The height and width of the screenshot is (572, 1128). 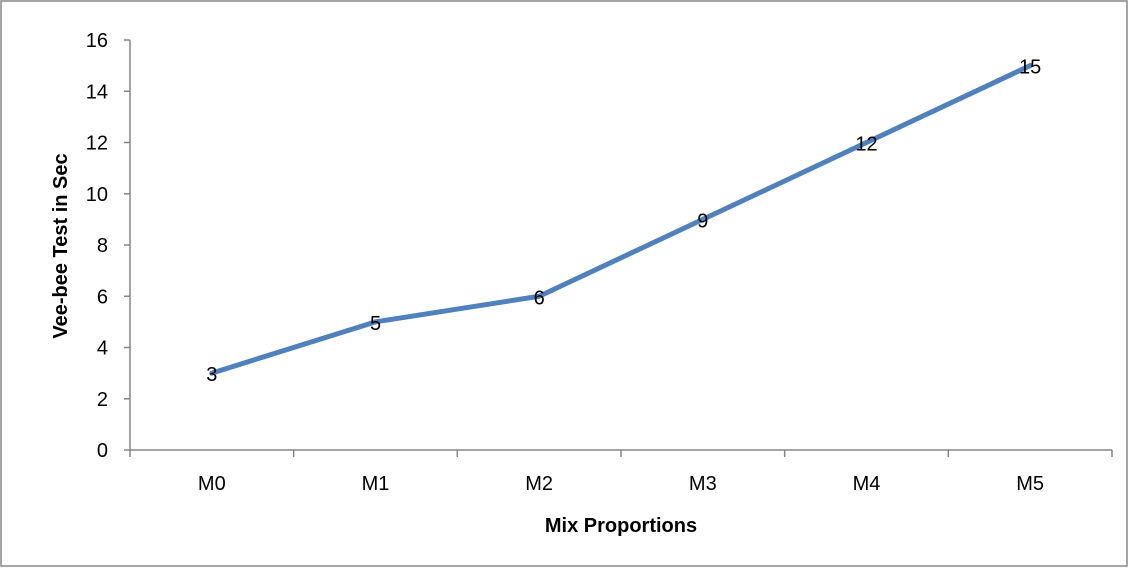 I want to click on y-axis-title: Vee-bee Test in Sec, so click(x=61, y=245).